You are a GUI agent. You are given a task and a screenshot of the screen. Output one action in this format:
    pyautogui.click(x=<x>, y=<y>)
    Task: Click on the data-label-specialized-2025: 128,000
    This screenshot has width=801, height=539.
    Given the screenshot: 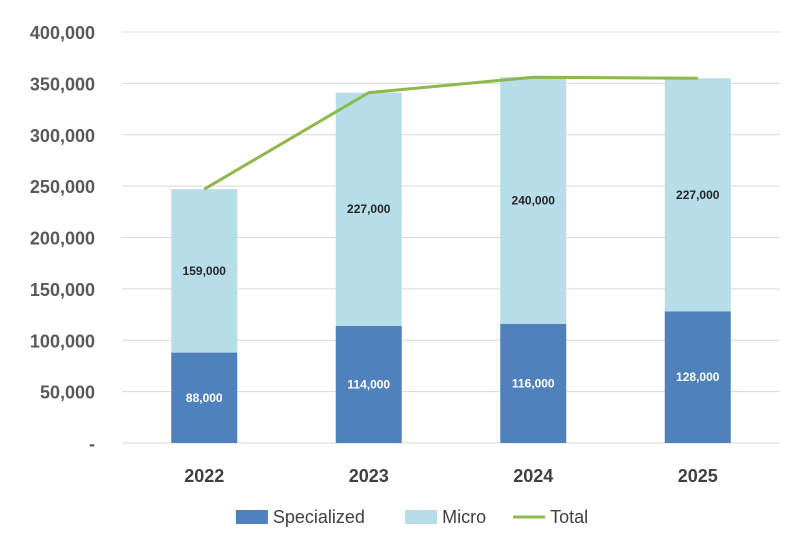 What is the action you would take?
    pyautogui.click(x=698, y=377)
    